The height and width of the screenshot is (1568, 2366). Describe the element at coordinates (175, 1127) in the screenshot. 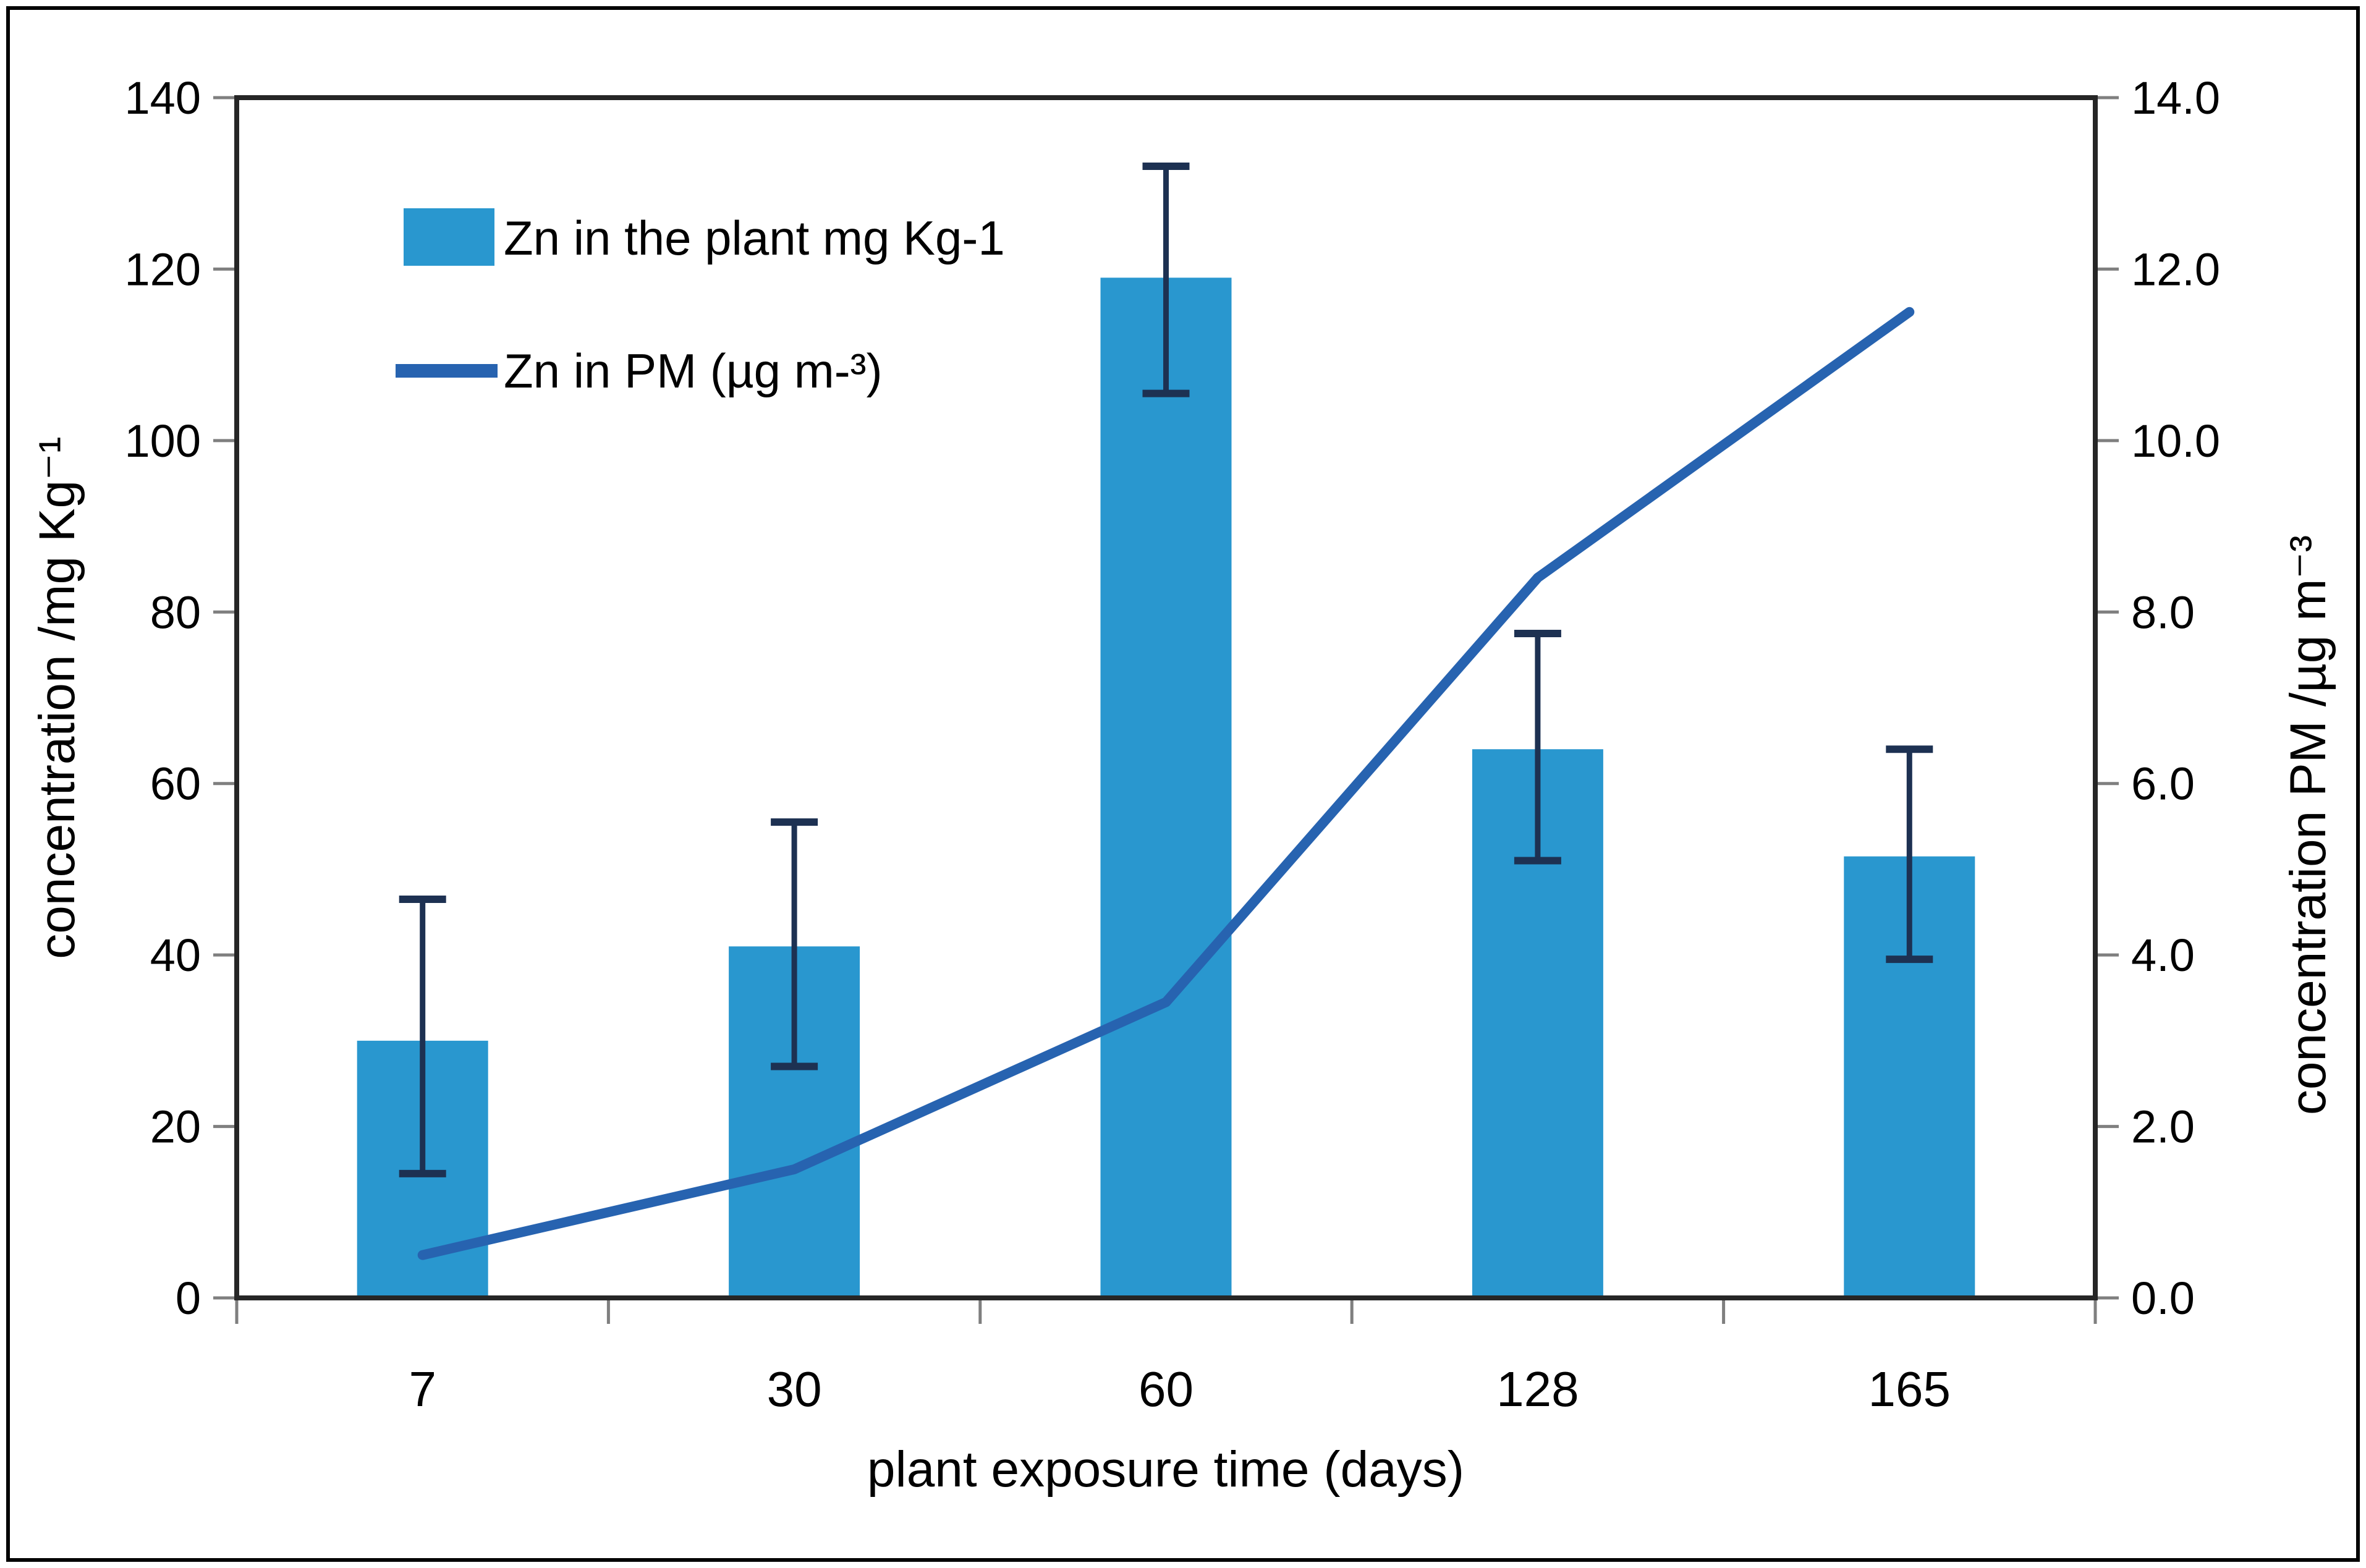

I see `left-tick-label: 20` at that location.